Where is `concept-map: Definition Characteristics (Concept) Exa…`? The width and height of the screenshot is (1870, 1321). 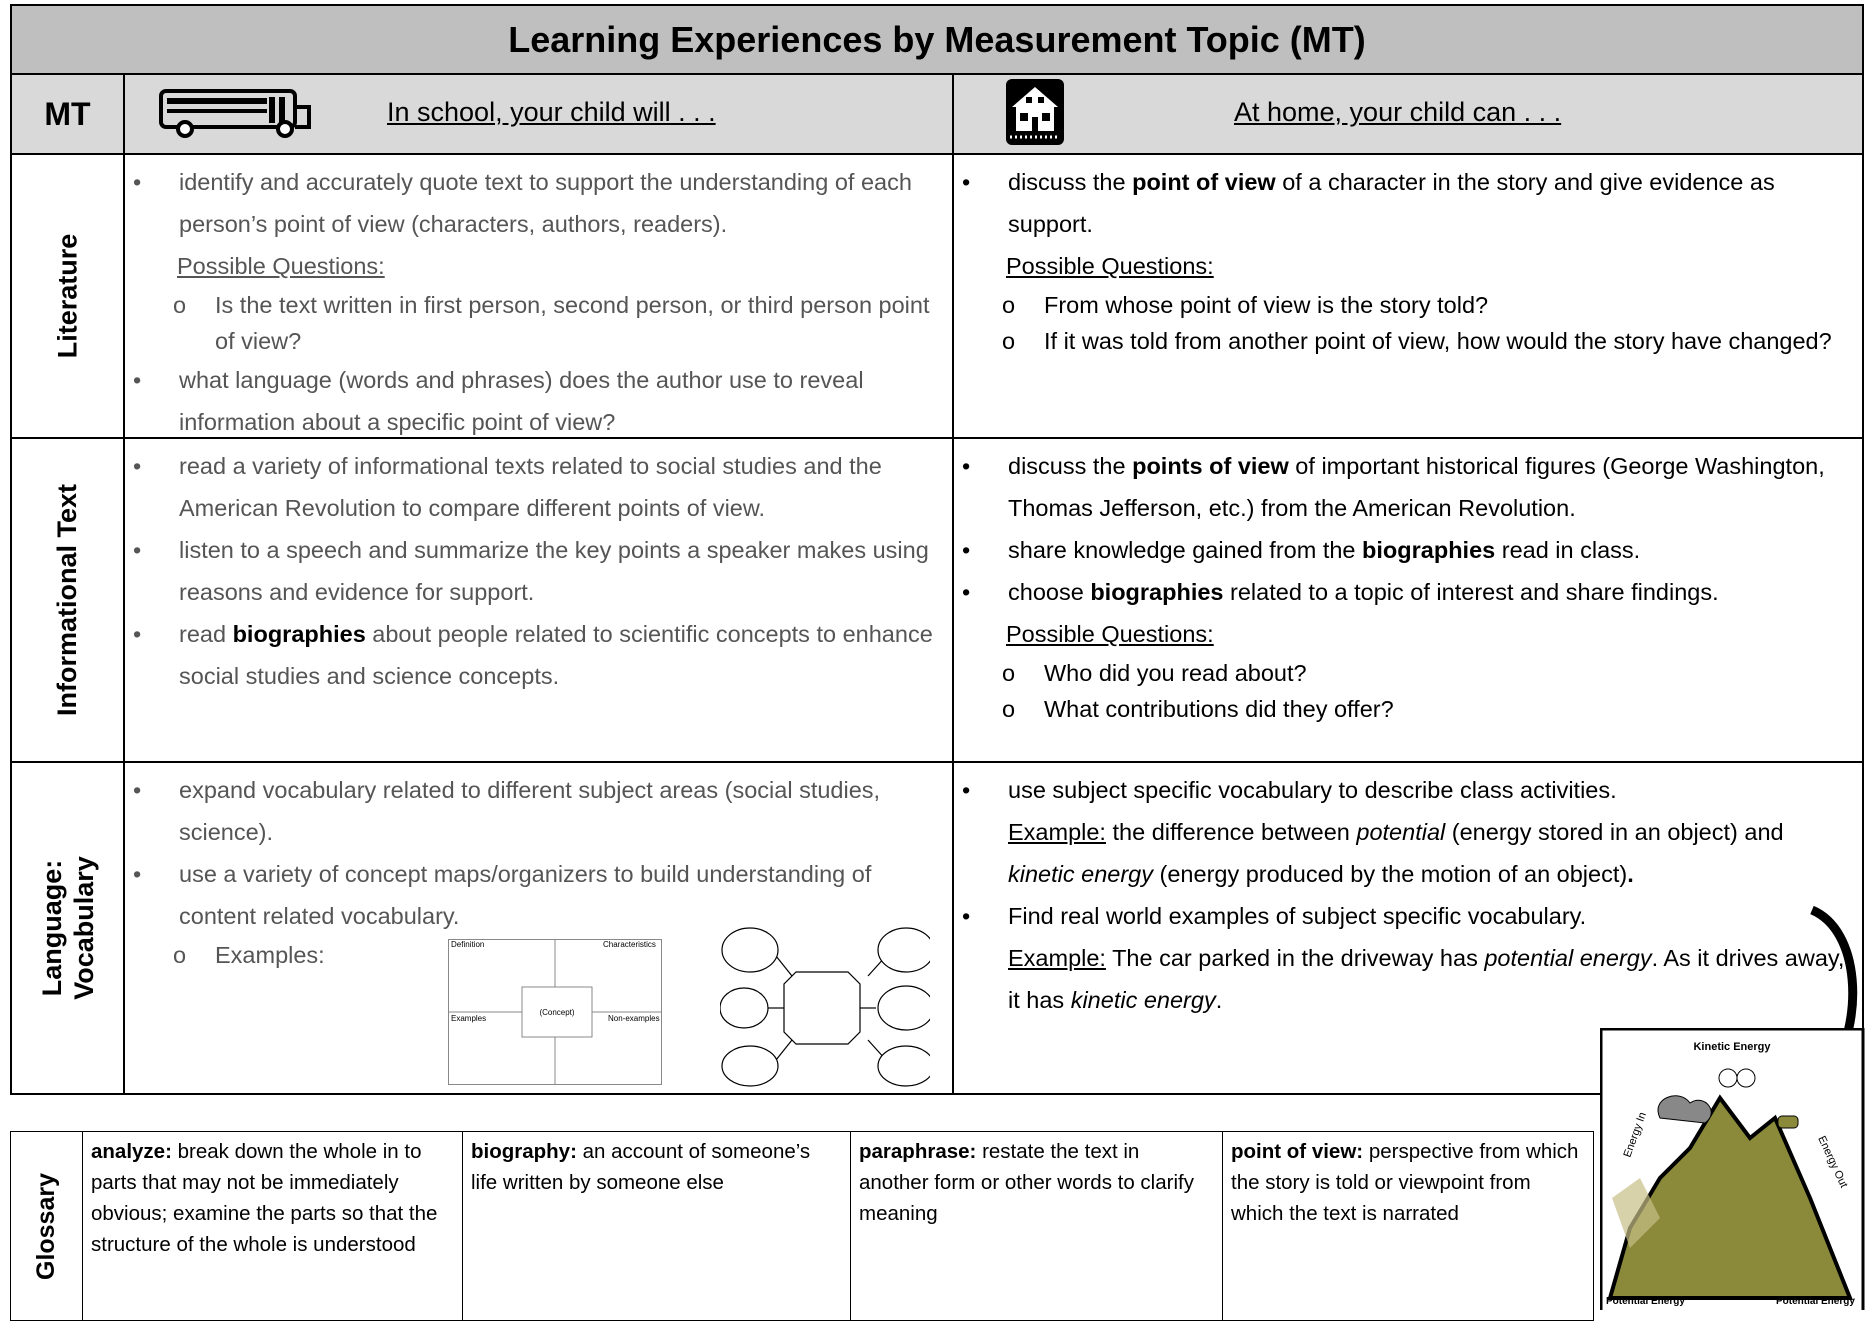 concept-map: Definition Characteristics (Concept) Exa… is located at coordinates (555, 1012).